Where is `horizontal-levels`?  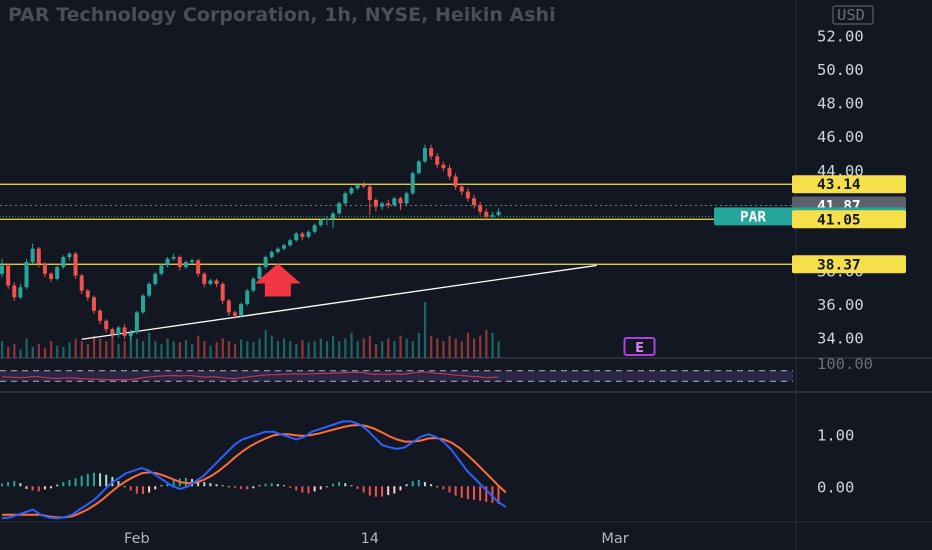 horizontal-levels is located at coordinates (396, 224).